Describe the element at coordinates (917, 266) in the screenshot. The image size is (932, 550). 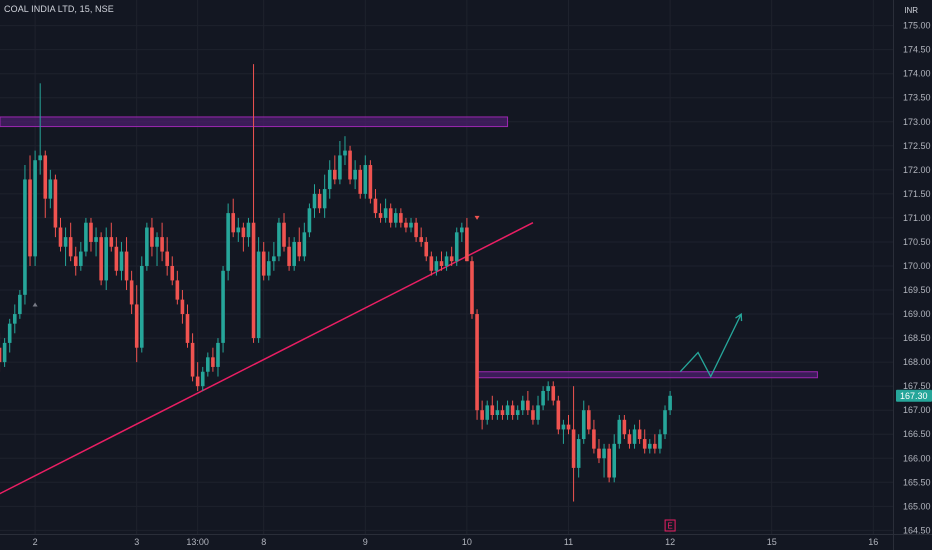
I see `y-tick-label: 170.00` at that location.